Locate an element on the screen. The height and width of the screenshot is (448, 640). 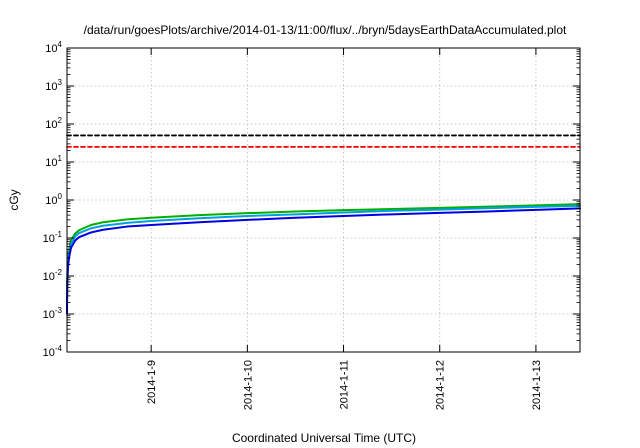
y-tick-label: 10⁴ is located at coordinates (53, 47).